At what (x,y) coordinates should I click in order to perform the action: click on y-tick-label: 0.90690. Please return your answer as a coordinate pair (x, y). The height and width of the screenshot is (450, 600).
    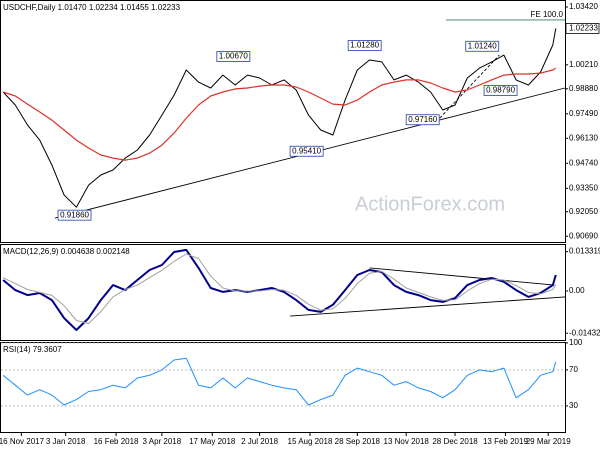
    Looking at the image, I should click on (583, 235).